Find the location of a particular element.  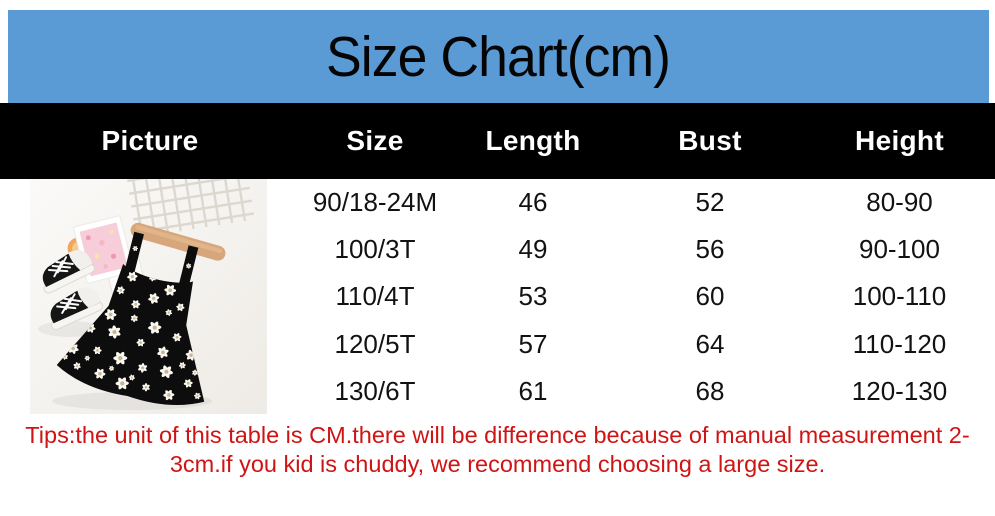

hanger-icon is located at coordinates (178, 241).